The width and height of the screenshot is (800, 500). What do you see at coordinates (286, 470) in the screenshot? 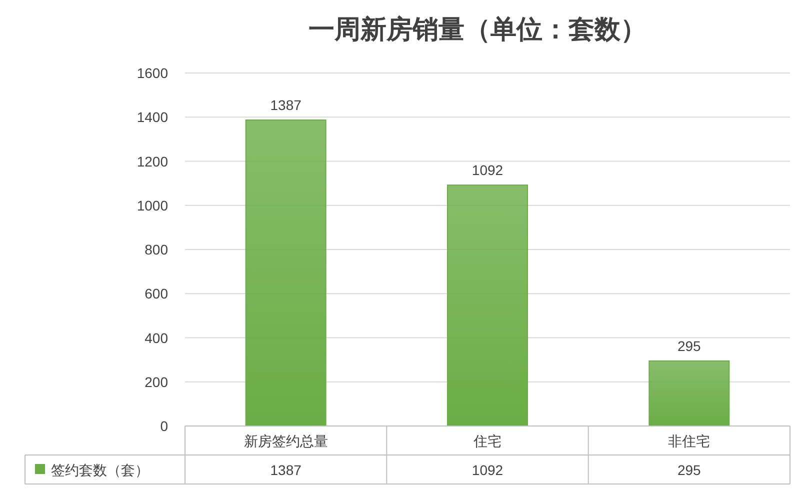
I see `text: 1387` at bounding box center [286, 470].